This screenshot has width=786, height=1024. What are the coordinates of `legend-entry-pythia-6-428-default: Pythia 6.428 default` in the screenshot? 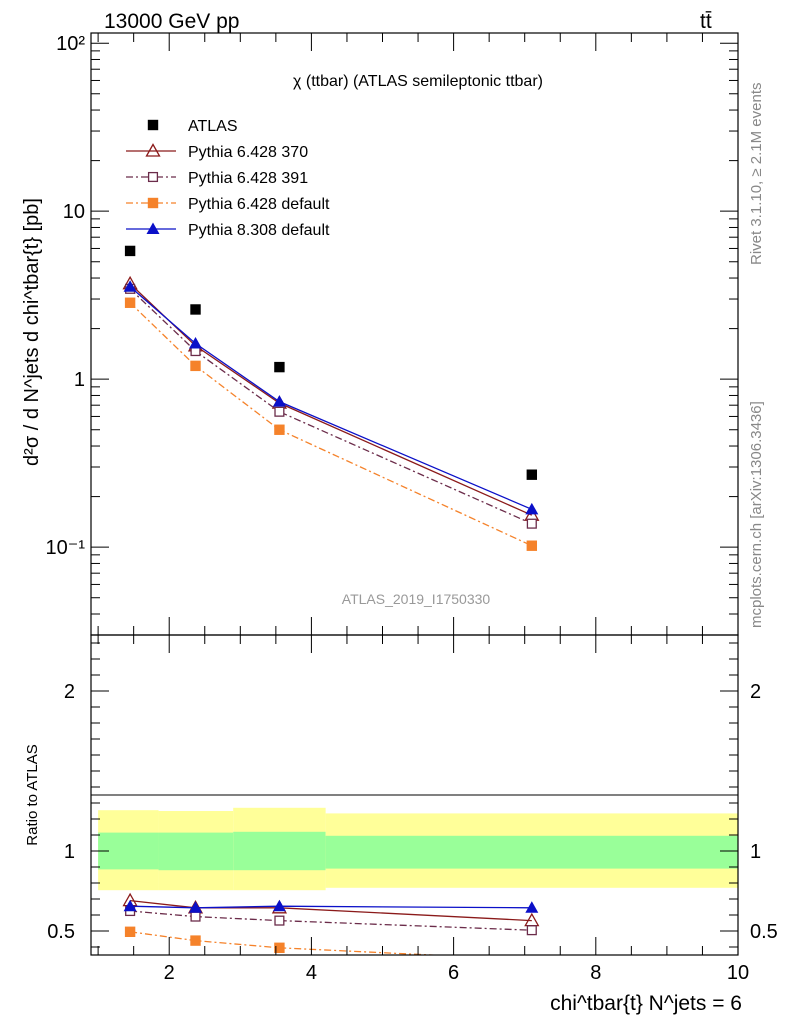 It's located at (228, 204).